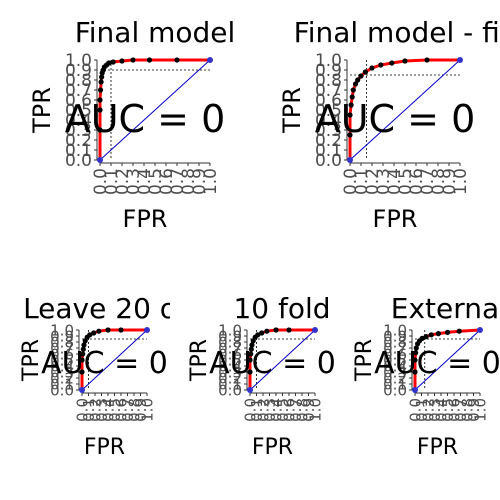  What do you see at coordinates (211, 181) in the screenshot?
I see `x-tick-label: 1.0` at bounding box center [211, 181].